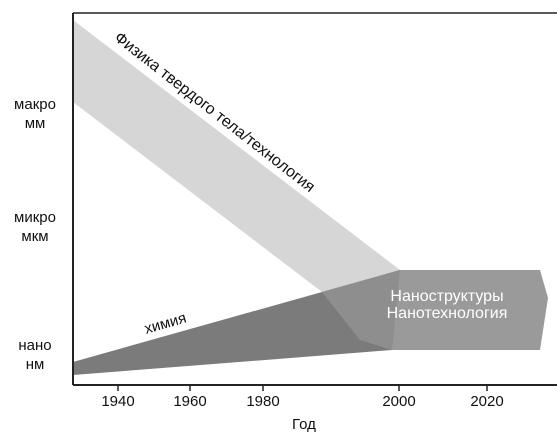  I want to click on nano-label: Нанотехнология, so click(447, 313).